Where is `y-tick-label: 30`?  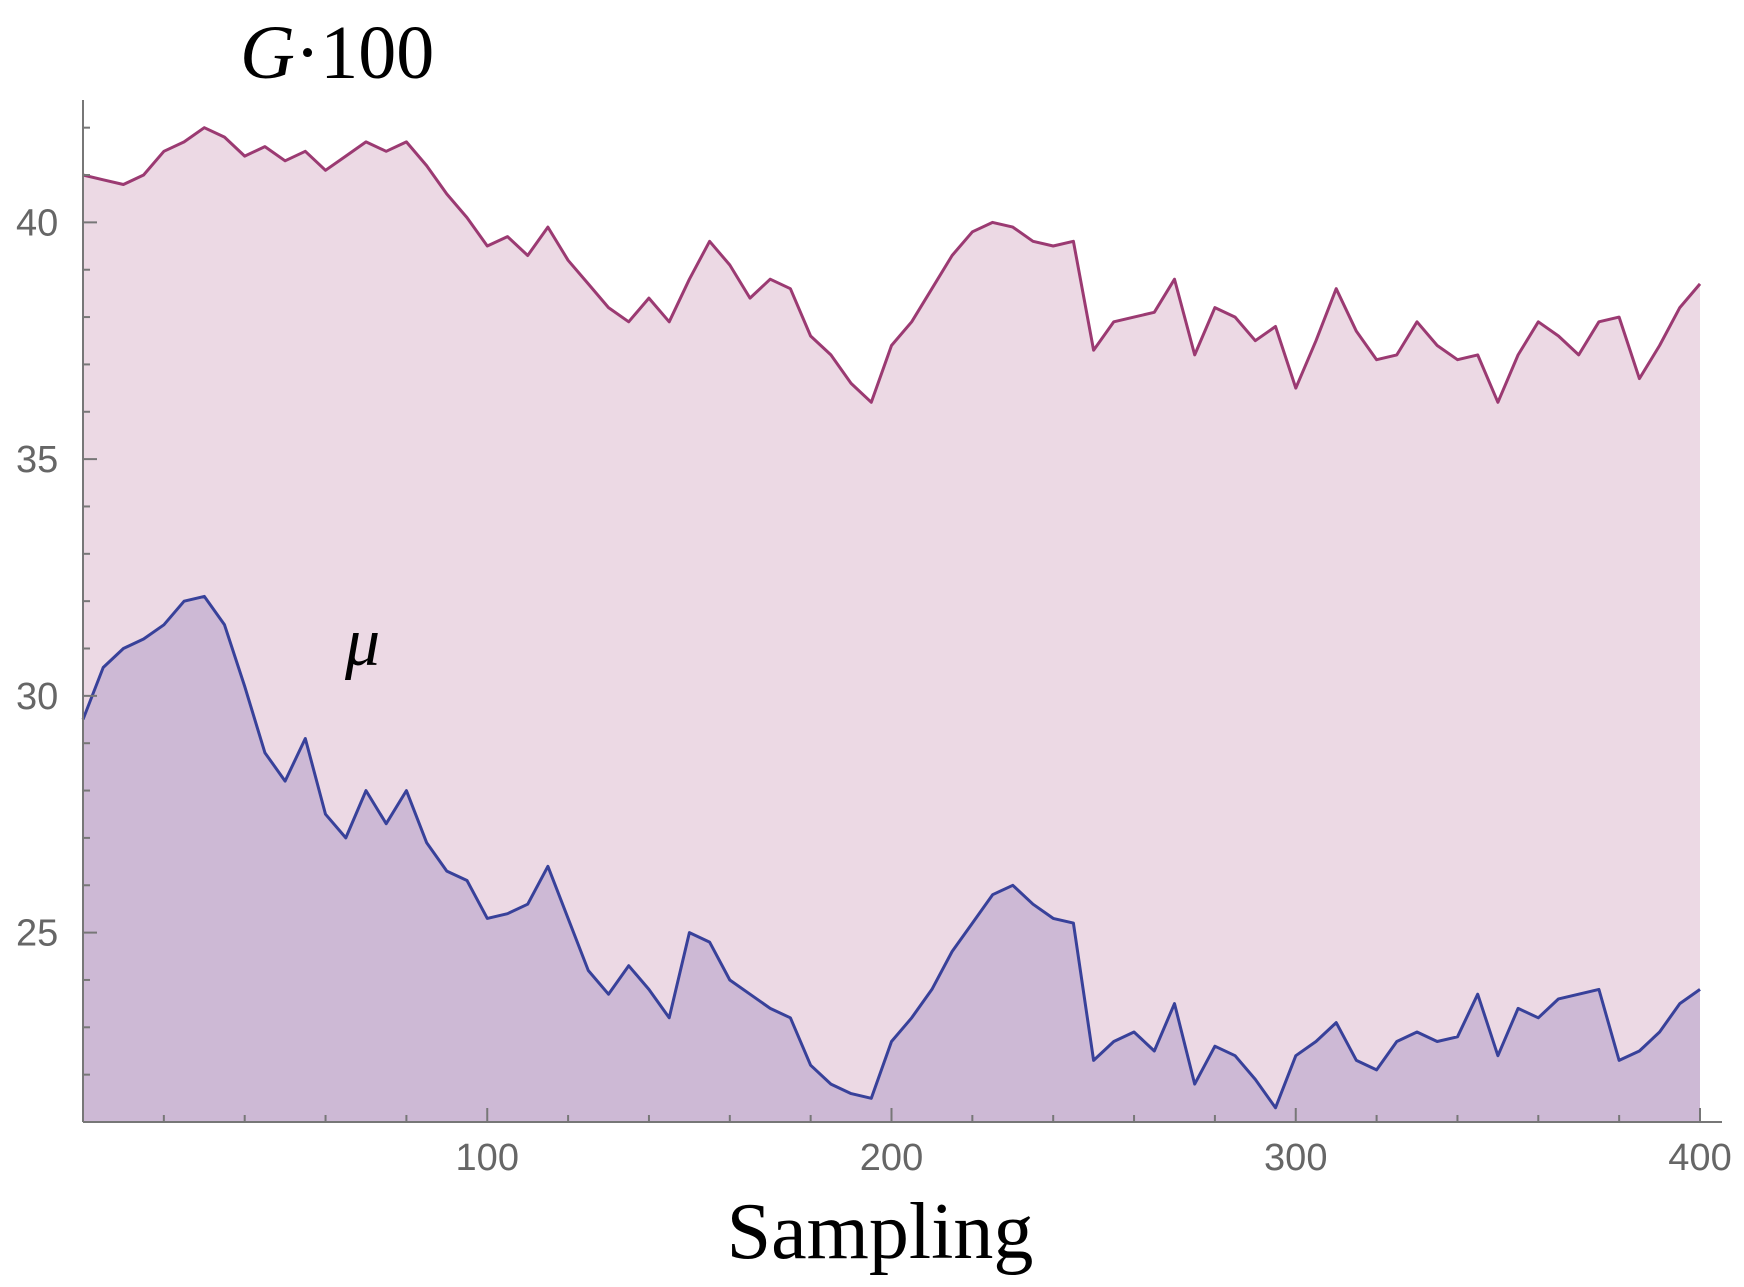 y-tick-label: 30 is located at coordinates (37, 697).